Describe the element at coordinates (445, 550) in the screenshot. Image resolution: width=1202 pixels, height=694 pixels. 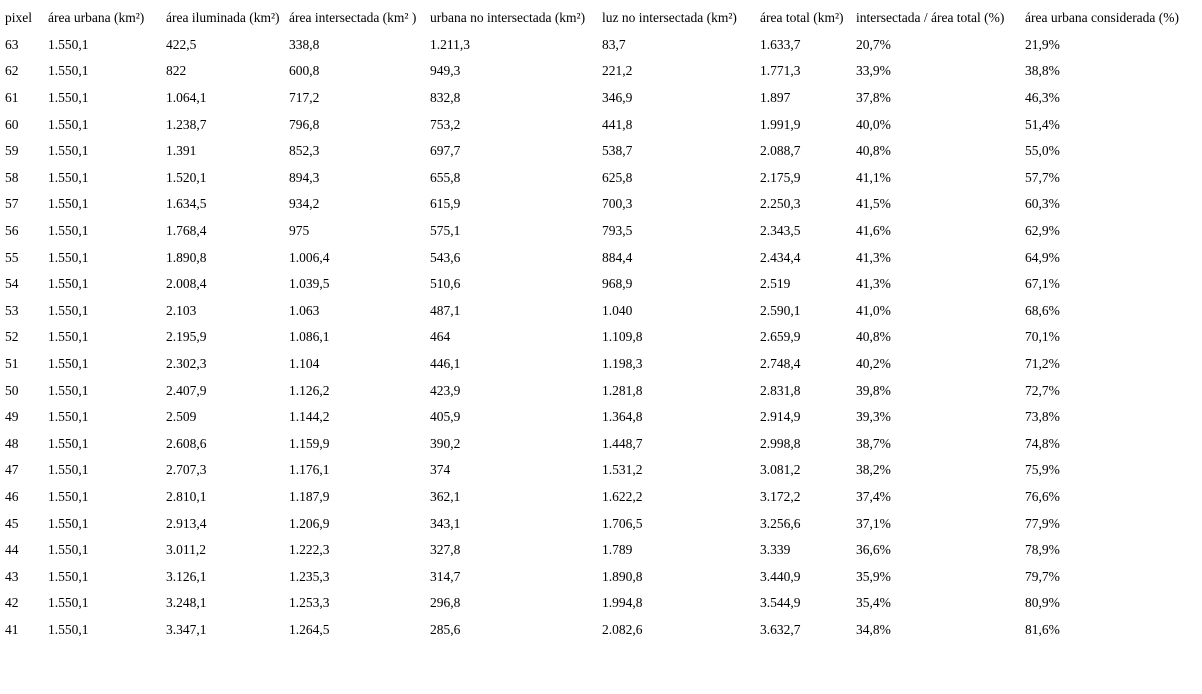
I see `table-cell: 327,8` at that location.